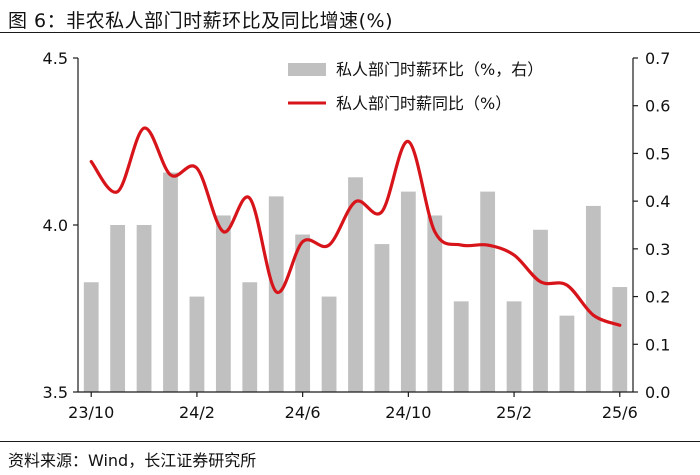  I want to click on left-axis-tick-label: 4.0, so click(55, 225).